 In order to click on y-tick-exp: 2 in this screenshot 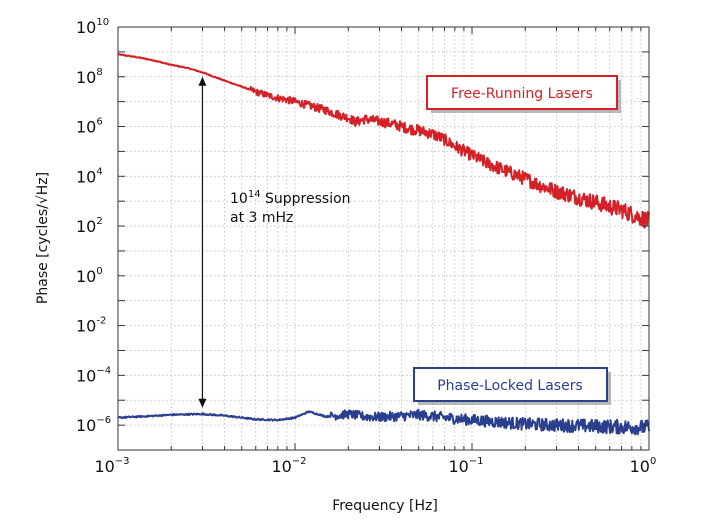, I will do `click(99, 221)`.